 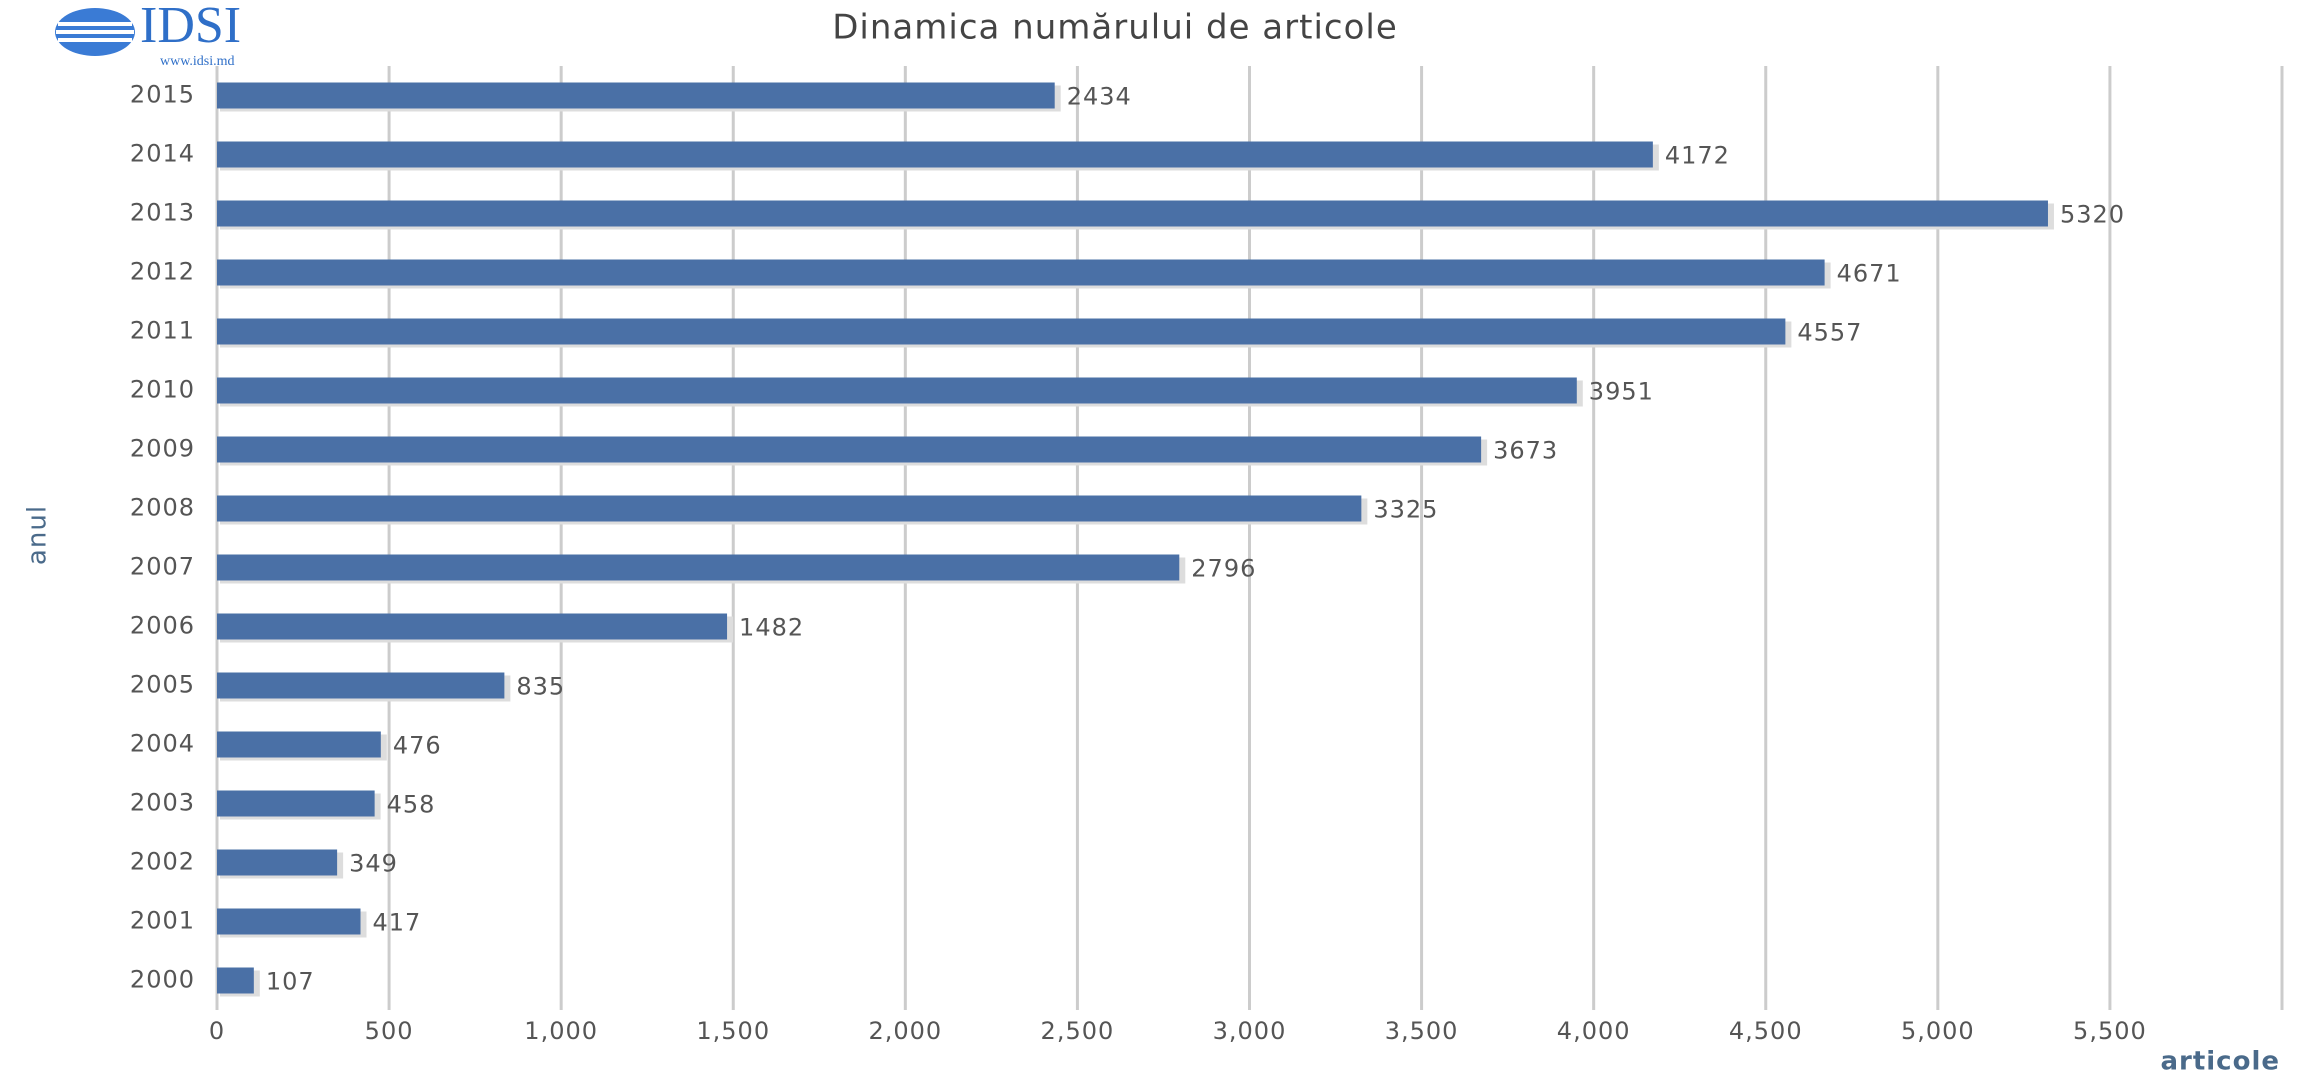 What do you see at coordinates (162, 213) in the screenshot?
I see `y-tick-label: 2013` at bounding box center [162, 213].